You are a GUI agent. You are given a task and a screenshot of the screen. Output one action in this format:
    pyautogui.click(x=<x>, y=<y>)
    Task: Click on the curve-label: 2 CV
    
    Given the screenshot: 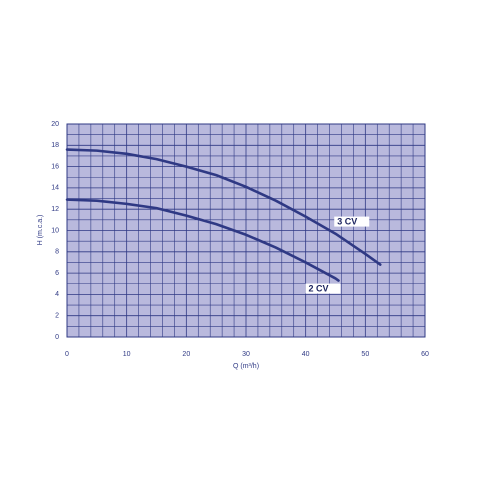 What is the action you would take?
    pyautogui.click(x=323, y=288)
    